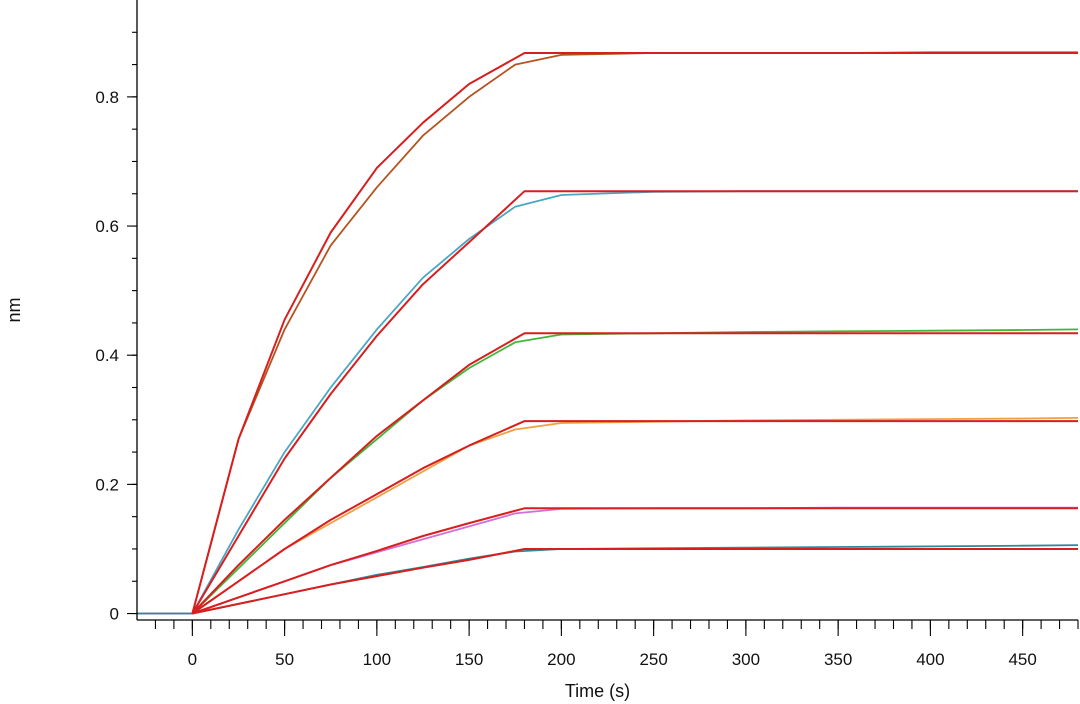 The image size is (1080, 704). Describe the element at coordinates (469, 659) in the screenshot. I see `x-tick-label: 150` at that location.